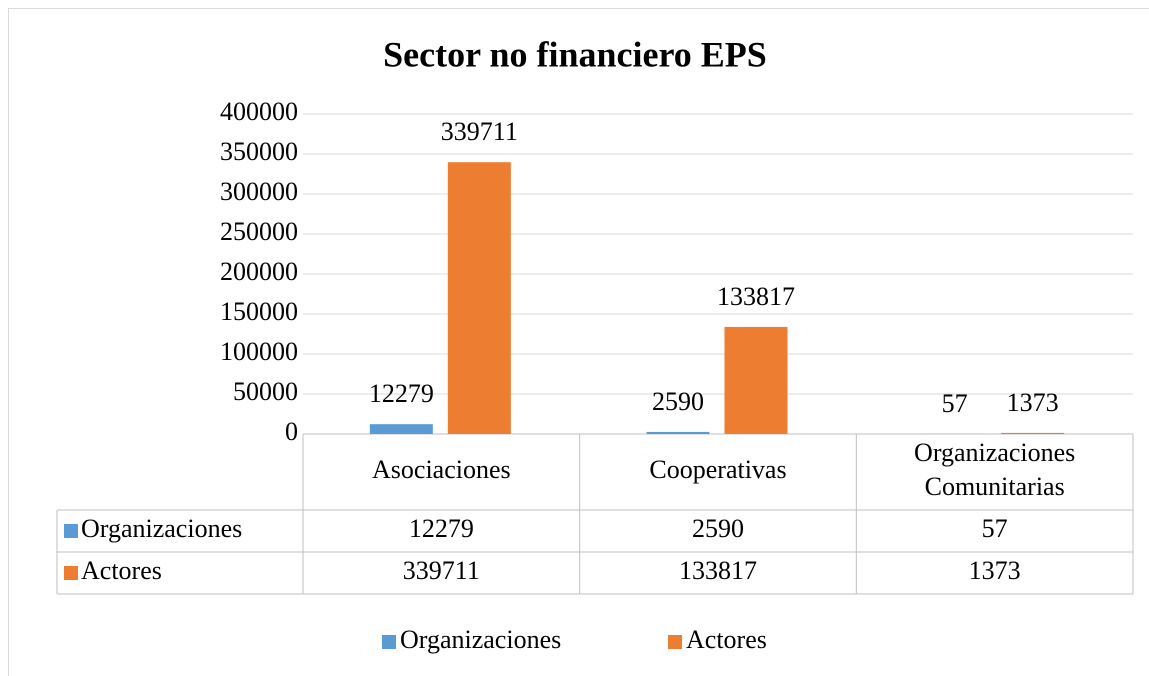 Image resolution: width=1149 pixels, height=676 pixels. What do you see at coordinates (259, 271) in the screenshot?
I see `y-tick-label: 200000` at bounding box center [259, 271].